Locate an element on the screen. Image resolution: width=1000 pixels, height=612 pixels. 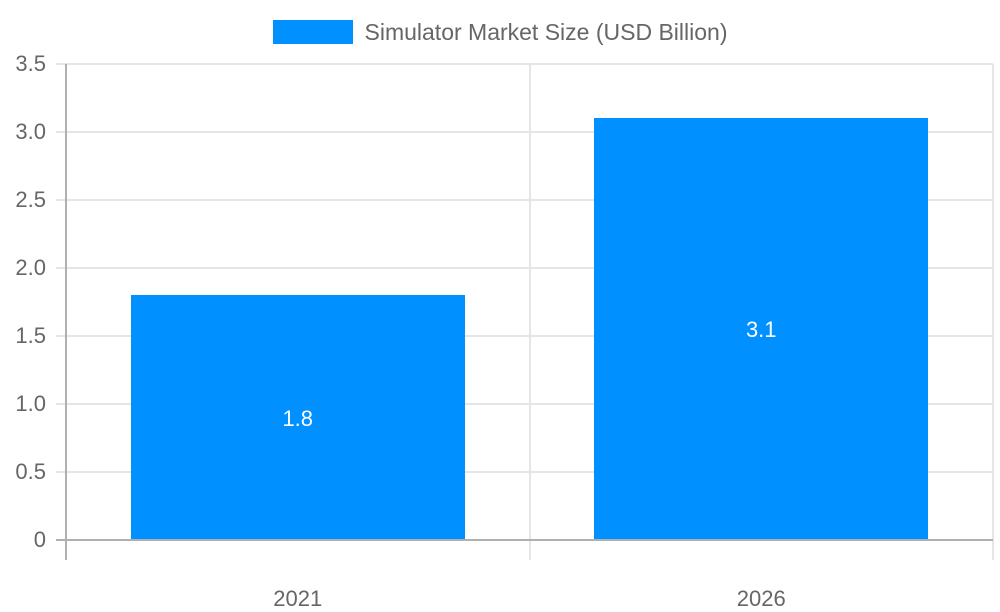
y-tick-label: 2.5 is located at coordinates (30, 199).